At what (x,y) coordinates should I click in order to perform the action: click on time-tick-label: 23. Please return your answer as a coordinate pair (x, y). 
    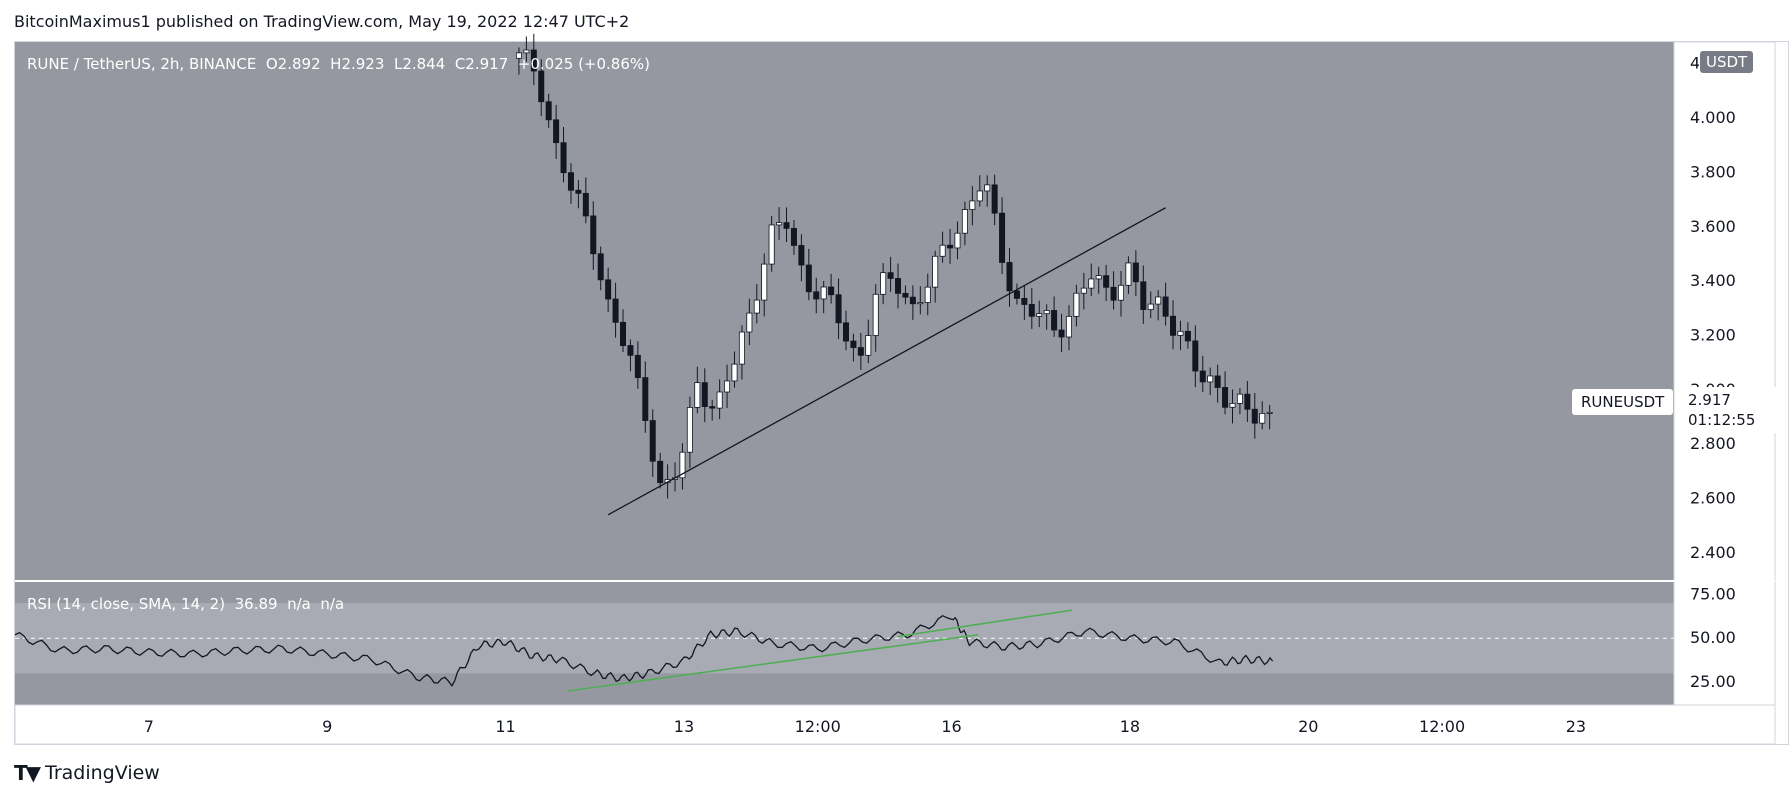
    Looking at the image, I should click on (1576, 726).